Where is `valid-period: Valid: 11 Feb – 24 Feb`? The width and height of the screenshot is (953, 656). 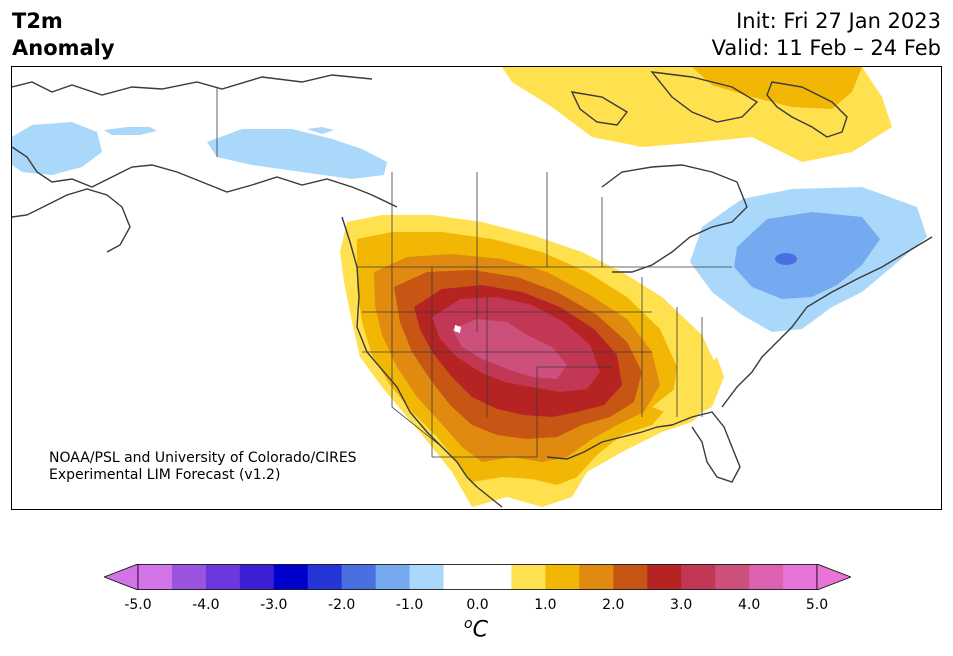
valid-period: Valid: 11 Feb – 24 Feb is located at coordinates (826, 48).